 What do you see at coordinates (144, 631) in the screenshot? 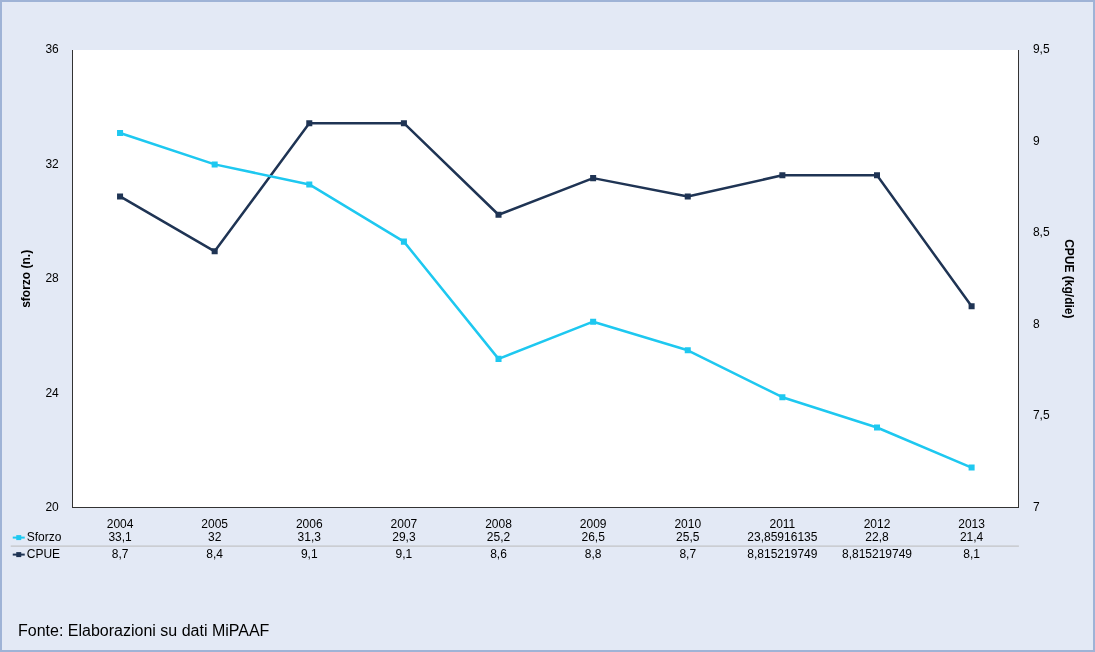
I see `source-note: Fonte: Elaborazioni su dati MiPAAF` at bounding box center [144, 631].